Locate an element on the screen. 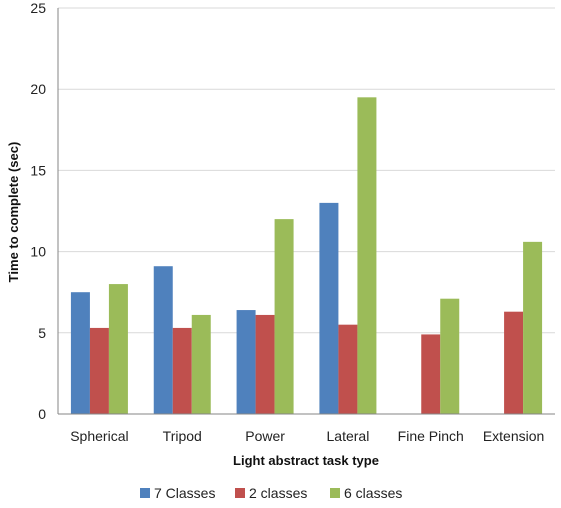 The image size is (561, 508). bar-2-classes-extension is located at coordinates (514, 362).